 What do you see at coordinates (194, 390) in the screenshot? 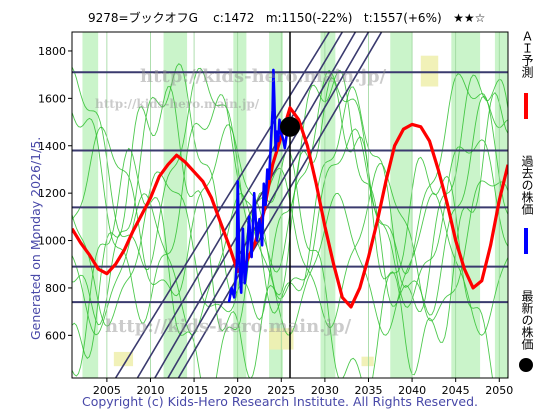
I see `x-tick-label-2: 2015` at bounding box center [194, 390].